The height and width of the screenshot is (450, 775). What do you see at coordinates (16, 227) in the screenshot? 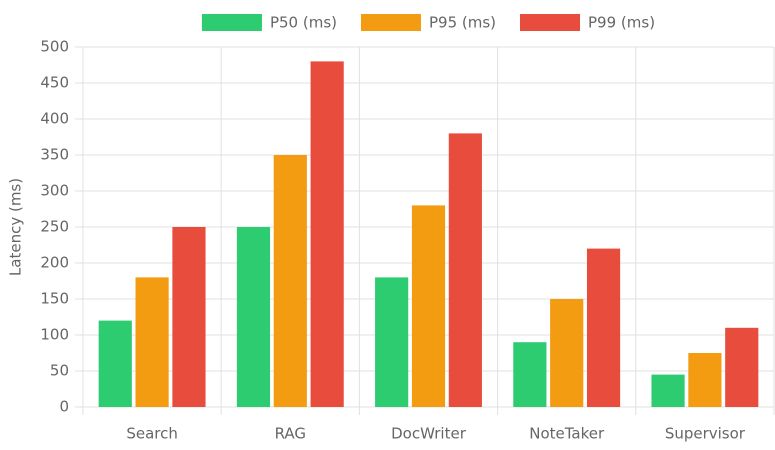
I see `y-axis-title: Latency (ms)` at bounding box center [16, 227].